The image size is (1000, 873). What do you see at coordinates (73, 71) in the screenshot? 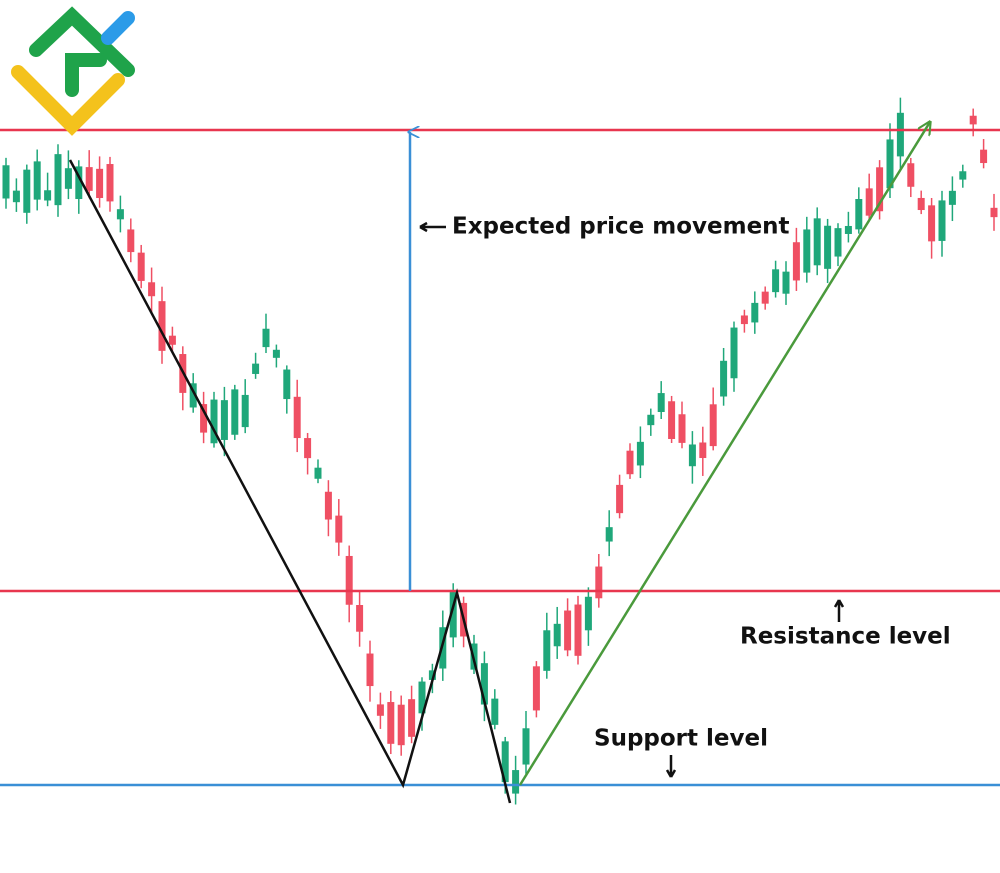
I see `logo` at bounding box center [73, 71].